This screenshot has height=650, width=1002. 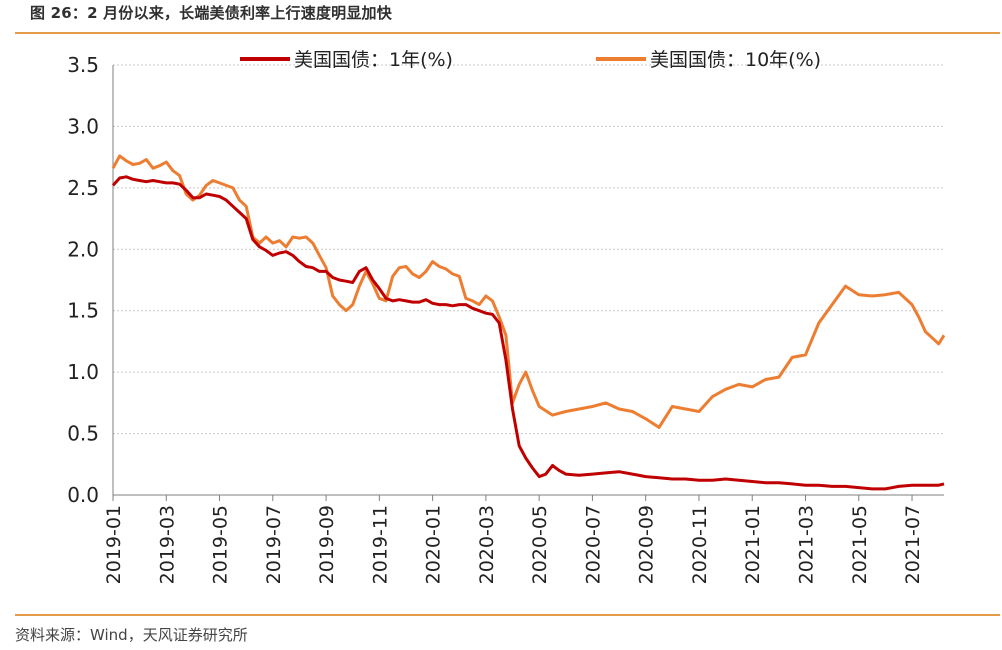 What do you see at coordinates (507, 33) in the screenshot?
I see `top-rule` at bounding box center [507, 33].